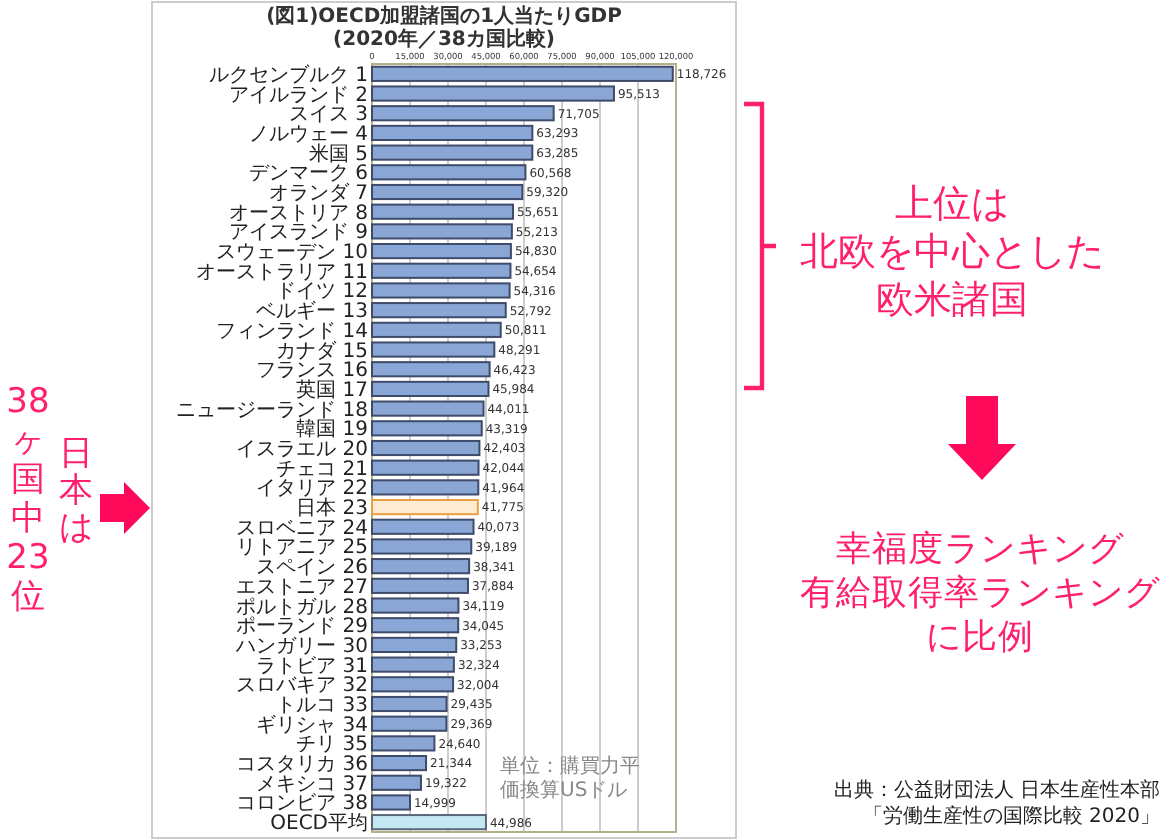 The height and width of the screenshot is (840, 1168). What do you see at coordinates (298, 95) in the screenshot?
I see `y-tick-label: アイルランド 2` at bounding box center [298, 95].